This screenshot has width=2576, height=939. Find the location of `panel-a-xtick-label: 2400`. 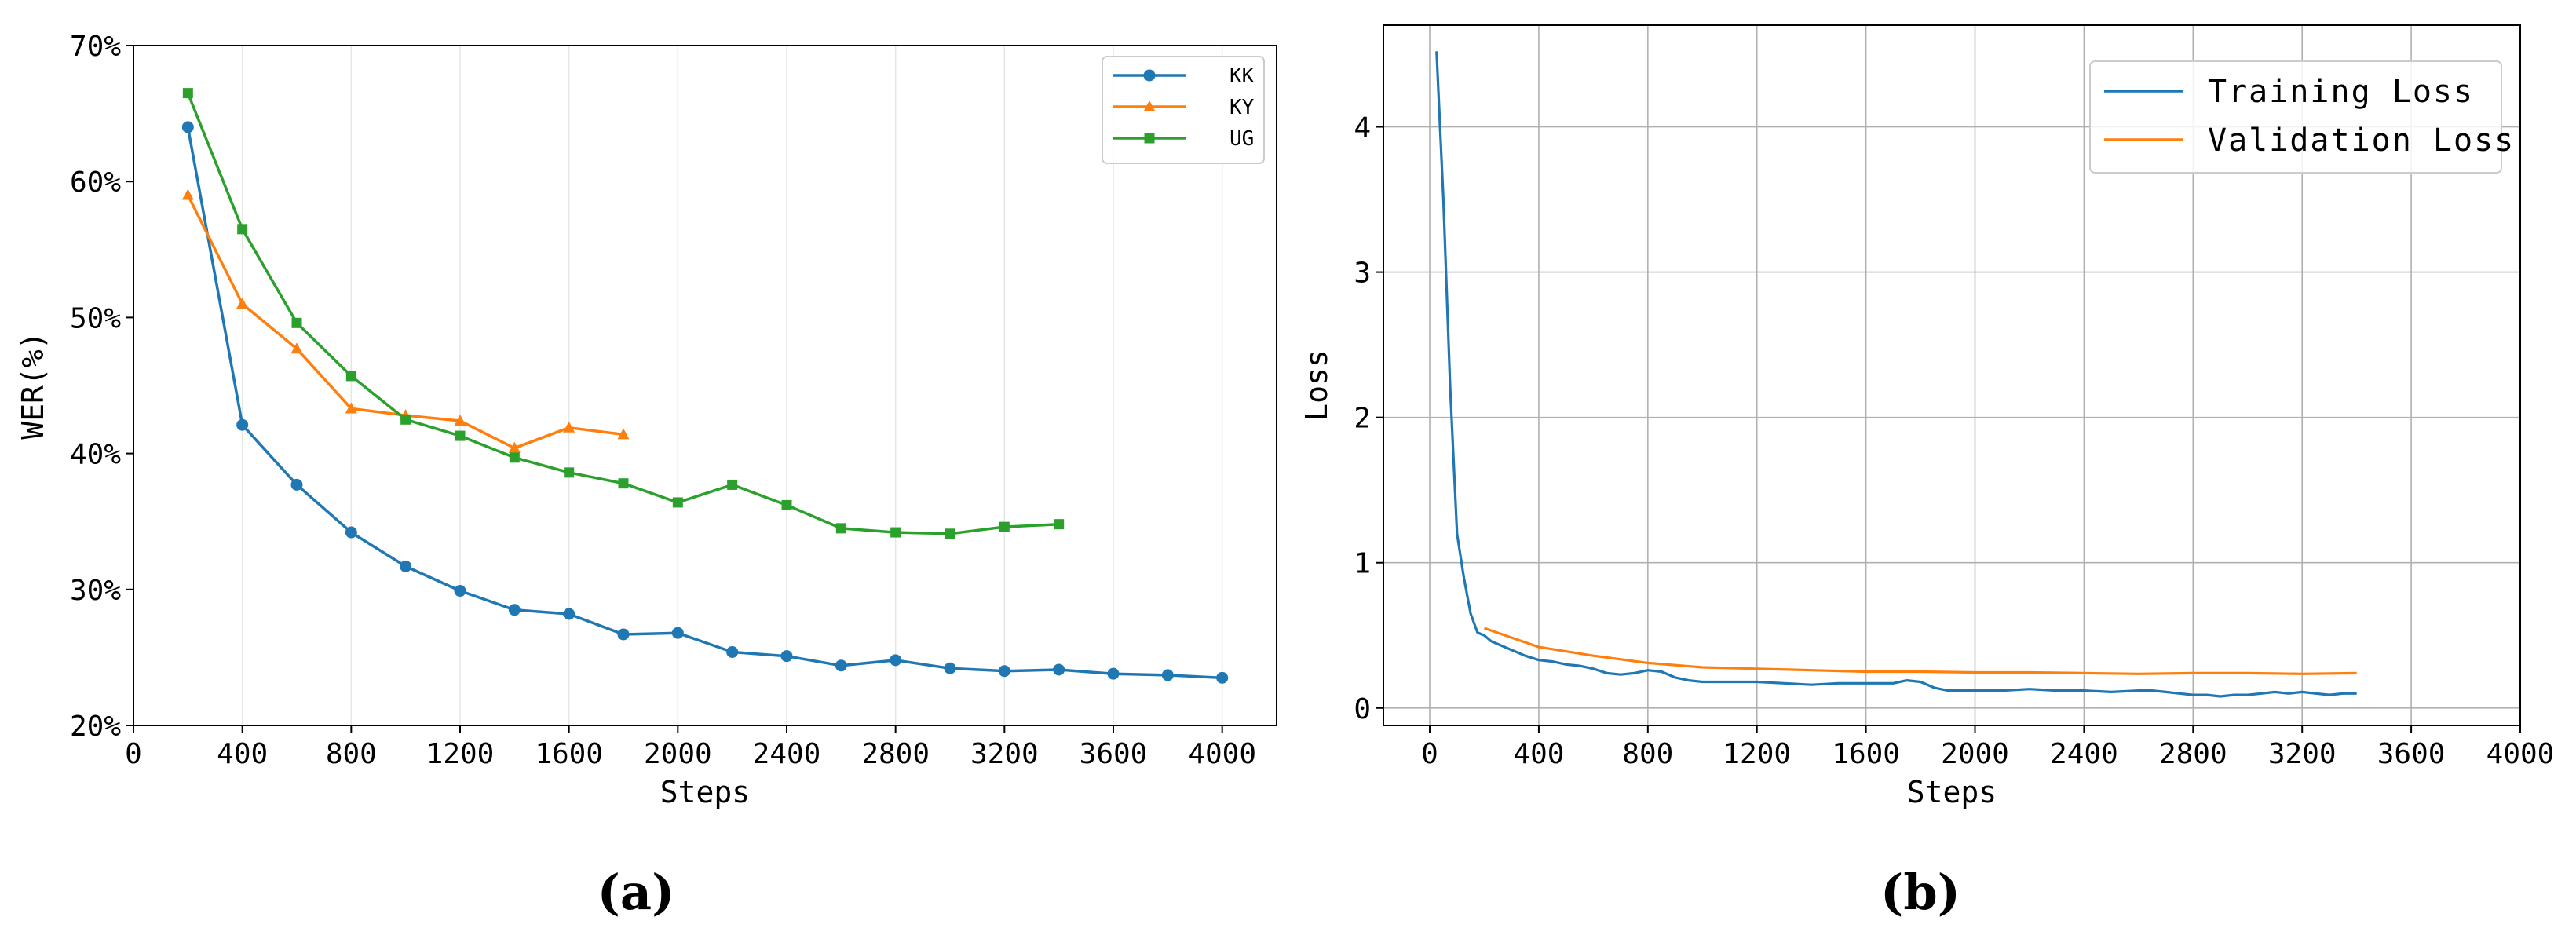

panel-a-xtick-label: 2400 is located at coordinates (787, 754).